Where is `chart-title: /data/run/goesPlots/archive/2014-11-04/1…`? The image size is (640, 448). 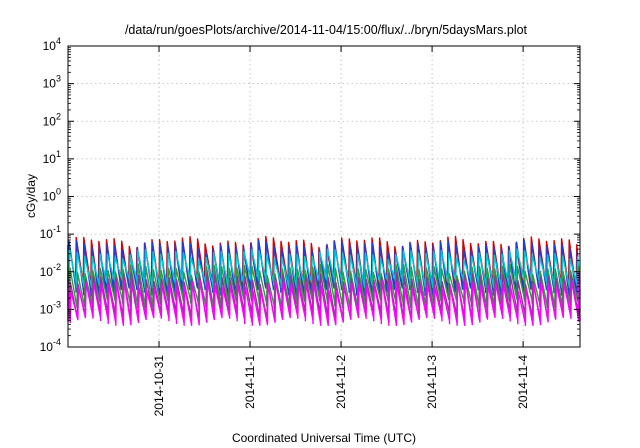 chart-title: /data/run/goesPlots/archive/2014-11-04/1… is located at coordinates (326, 30).